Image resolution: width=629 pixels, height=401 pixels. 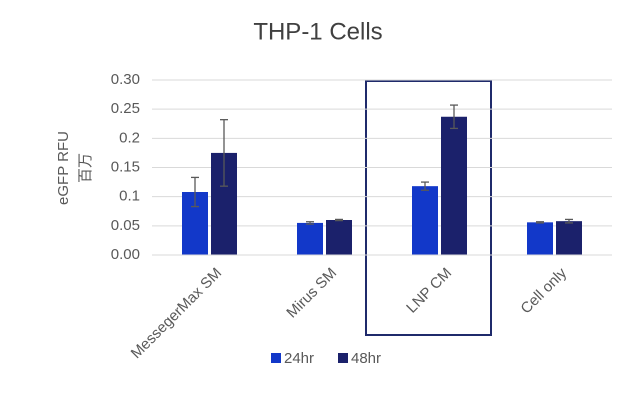 What do you see at coordinates (429, 291) in the screenshot?
I see `x-tick-label: LNP CM` at bounding box center [429, 291].